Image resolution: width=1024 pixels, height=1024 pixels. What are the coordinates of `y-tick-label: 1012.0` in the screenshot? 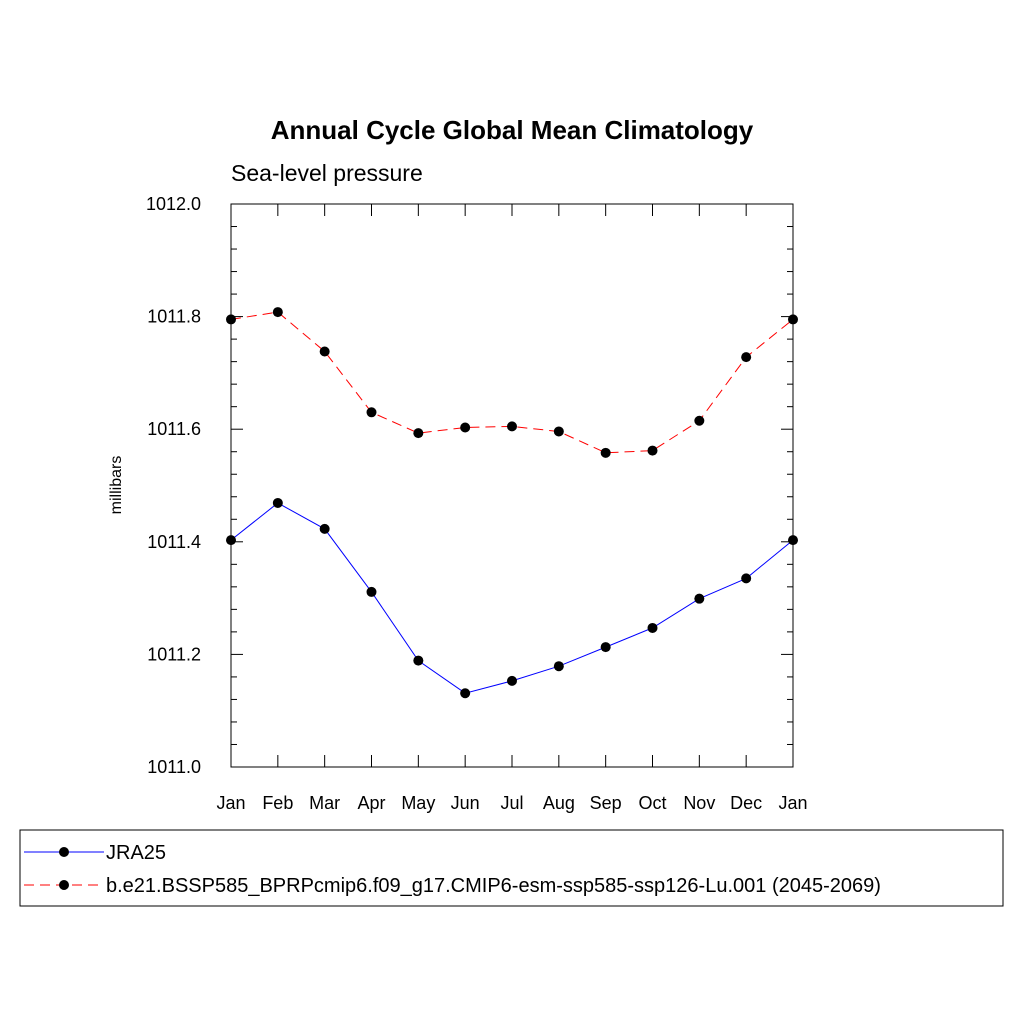 It's located at (173, 204).